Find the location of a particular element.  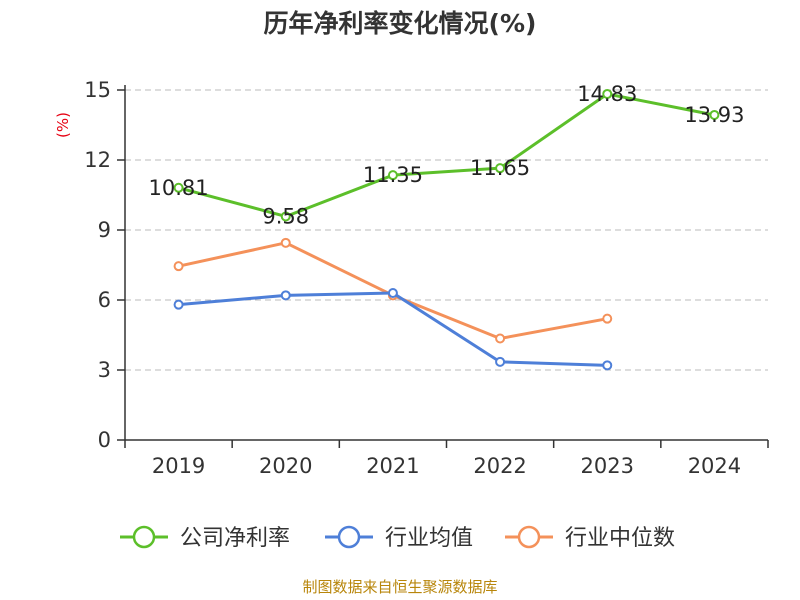

legend-label: 公司净利率 is located at coordinates (235, 538).